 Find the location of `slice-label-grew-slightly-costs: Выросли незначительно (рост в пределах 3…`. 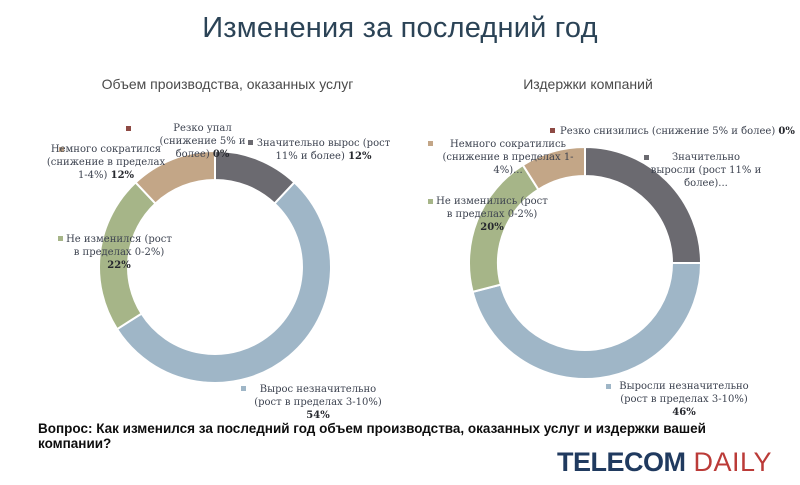

slice-label-grew-slightly-costs: Выросли незначительно (рост в пределах 3… is located at coordinates (684, 399).